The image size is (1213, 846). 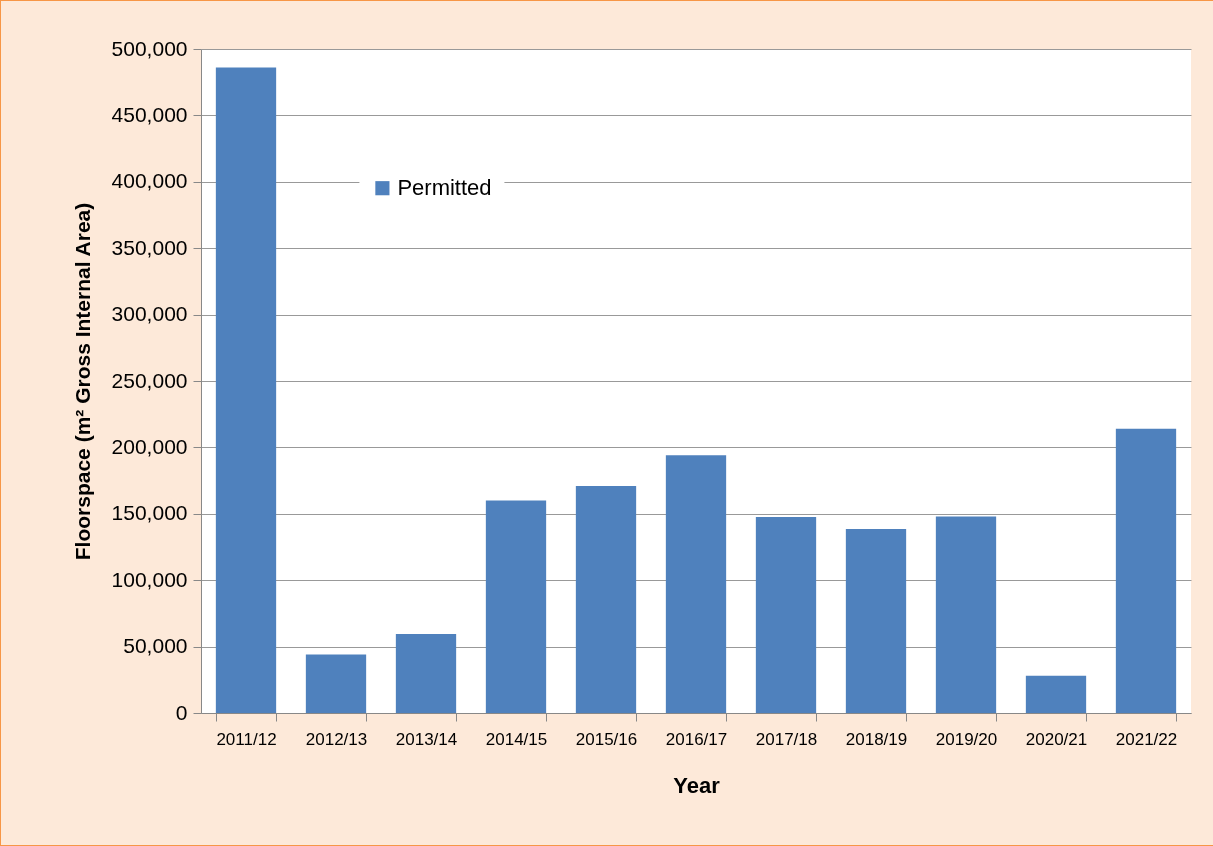 I want to click on y-tick-label: 250,000, so click(x=149, y=380).